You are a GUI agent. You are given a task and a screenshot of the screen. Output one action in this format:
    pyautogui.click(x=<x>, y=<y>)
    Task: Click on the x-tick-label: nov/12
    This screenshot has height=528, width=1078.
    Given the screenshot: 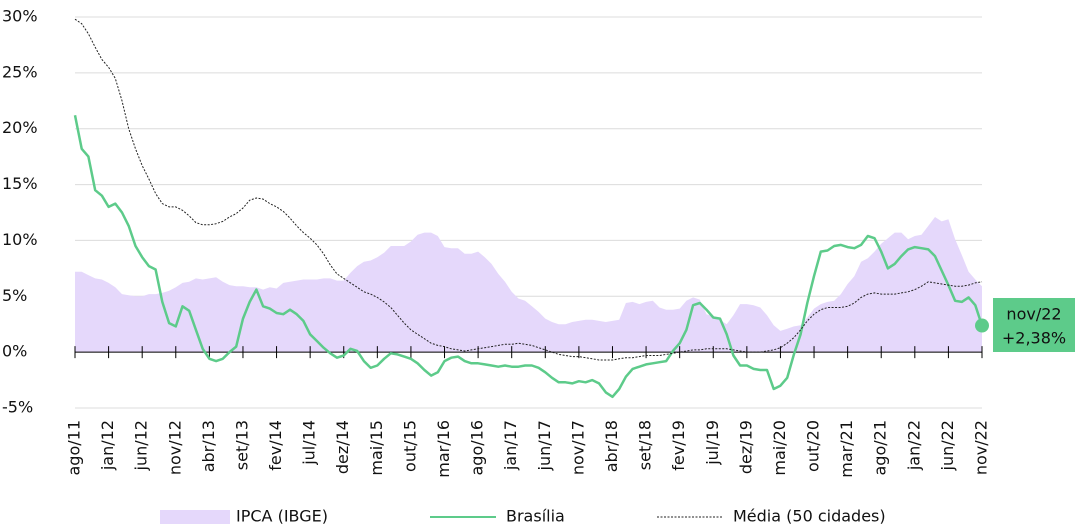 What is the action you would take?
    pyautogui.click(x=174, y=447)
    